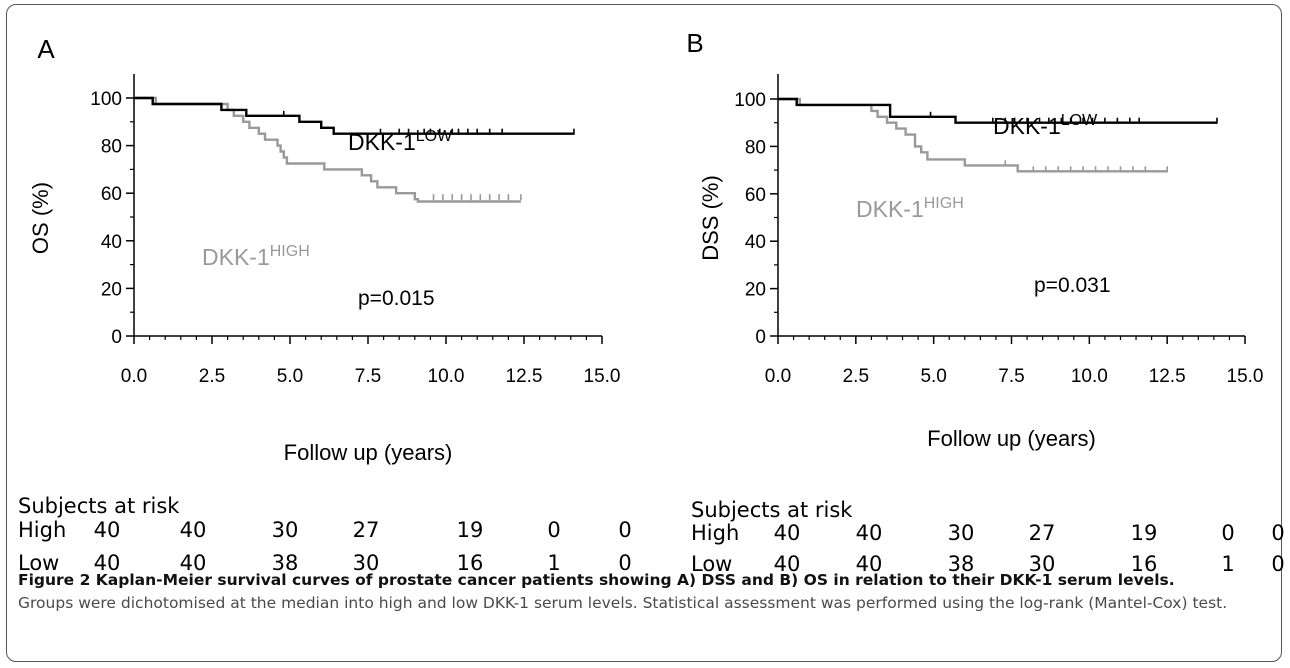 Image resolution: width=1290 pixels, height=668 pixels. I want to click on panel-label: A, so click(46, 49).